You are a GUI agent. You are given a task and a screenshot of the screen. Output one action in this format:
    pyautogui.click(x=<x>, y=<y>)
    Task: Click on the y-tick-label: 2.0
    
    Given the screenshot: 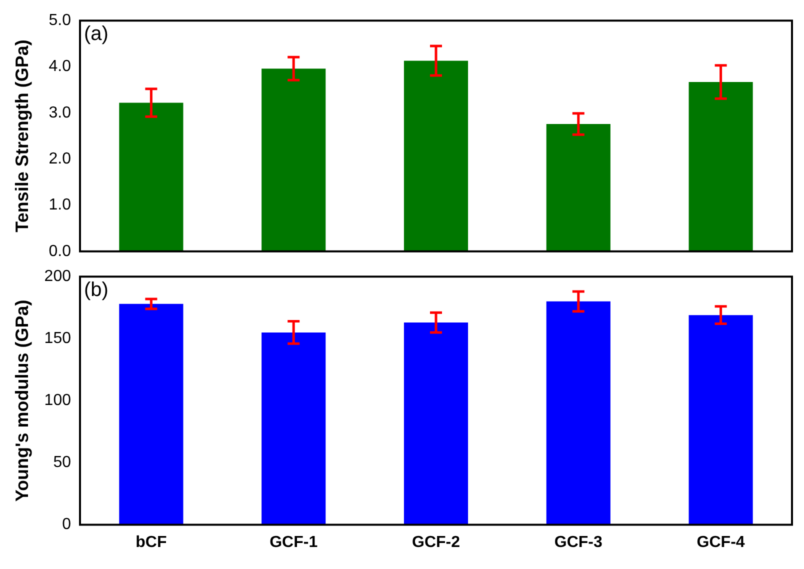 What is the action you would take?
    pyautogui.click(x=60, y=159)
    